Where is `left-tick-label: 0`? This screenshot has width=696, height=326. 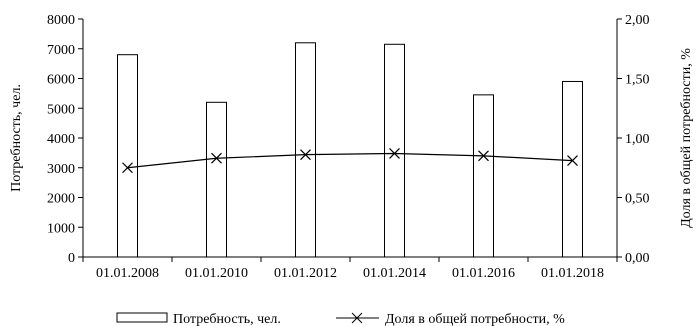
left-tick-label: 0 is located at coordinates (71, 258).